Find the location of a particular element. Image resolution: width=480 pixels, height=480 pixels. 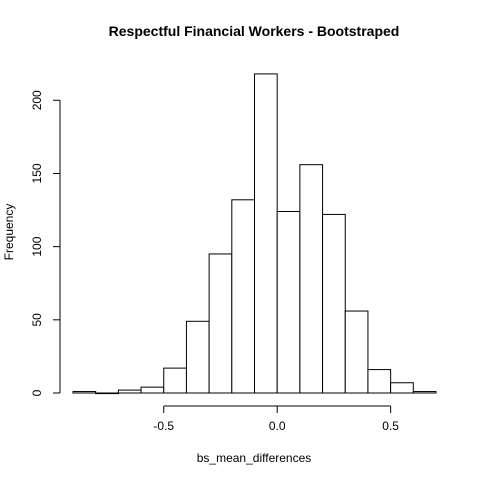

x-tick-label: 0.0 is located at coordinates (277, 426).